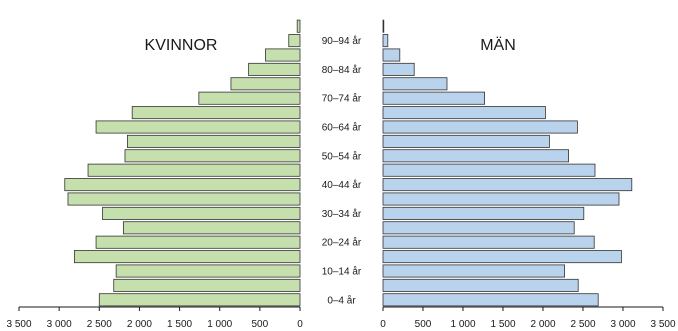  Describe the element at coordinates (18, 324) in the screenshot. I see `women-x-tick-label: 3 500` at that location.